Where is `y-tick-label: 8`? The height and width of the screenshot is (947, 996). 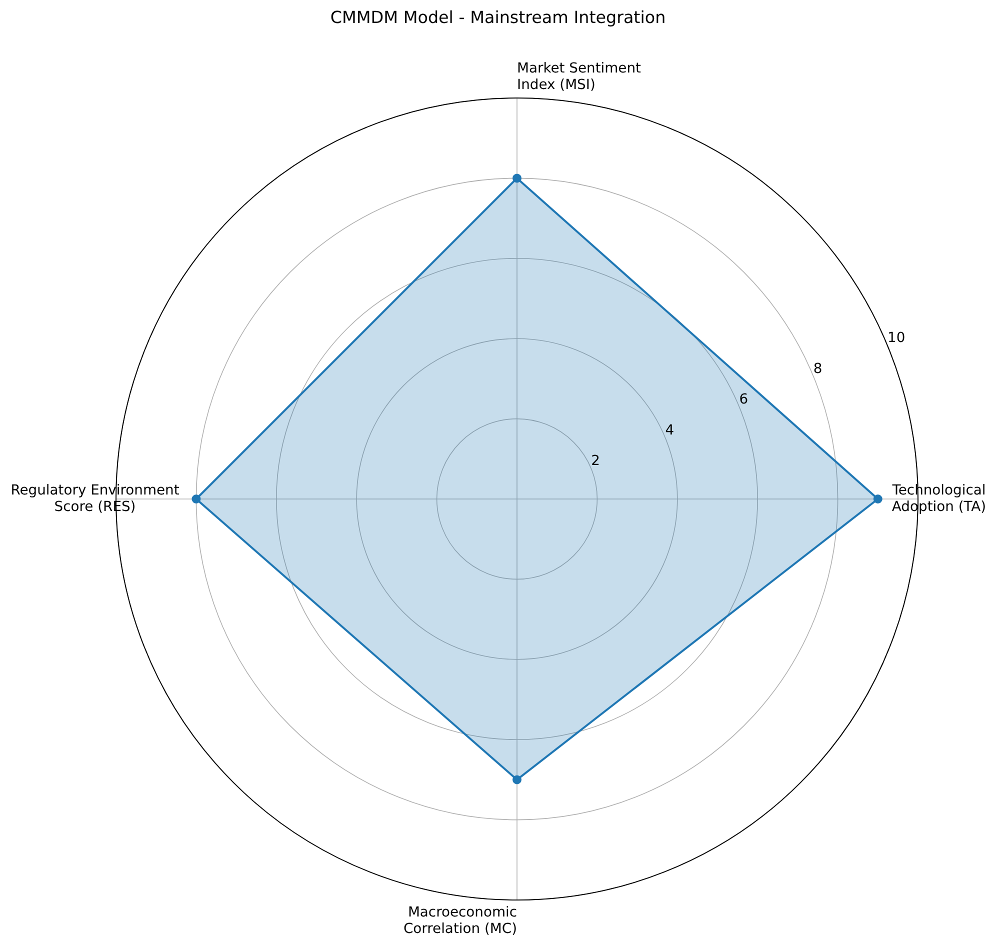
y-tick-label: 8 is located at coordinates (817, 368).